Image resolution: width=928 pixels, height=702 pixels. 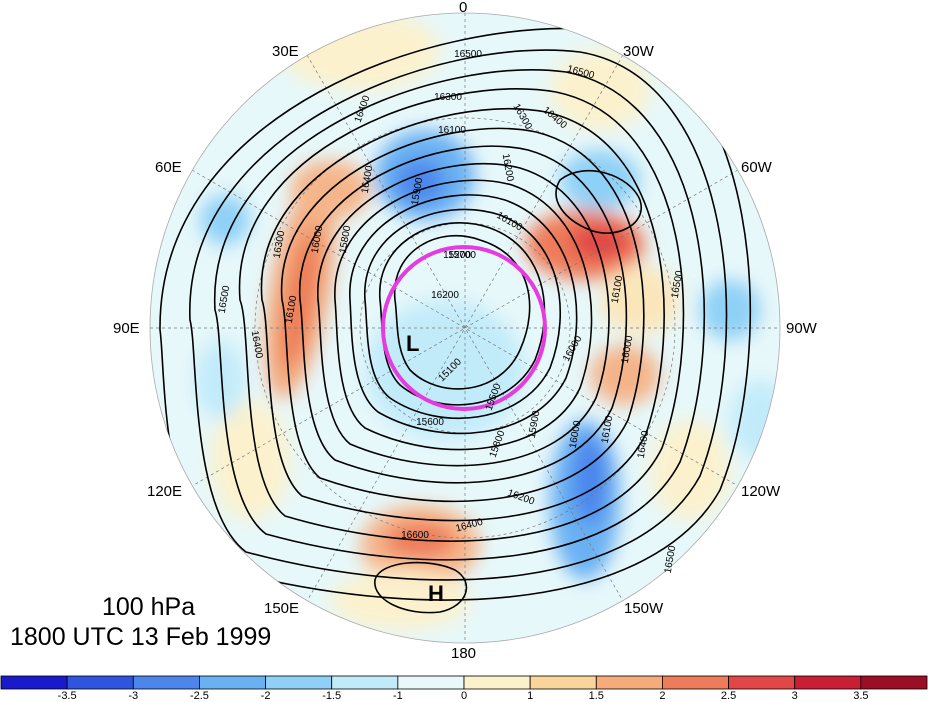 I want to click on colorbar-tick-label: 0, so click(x=464, y=696).